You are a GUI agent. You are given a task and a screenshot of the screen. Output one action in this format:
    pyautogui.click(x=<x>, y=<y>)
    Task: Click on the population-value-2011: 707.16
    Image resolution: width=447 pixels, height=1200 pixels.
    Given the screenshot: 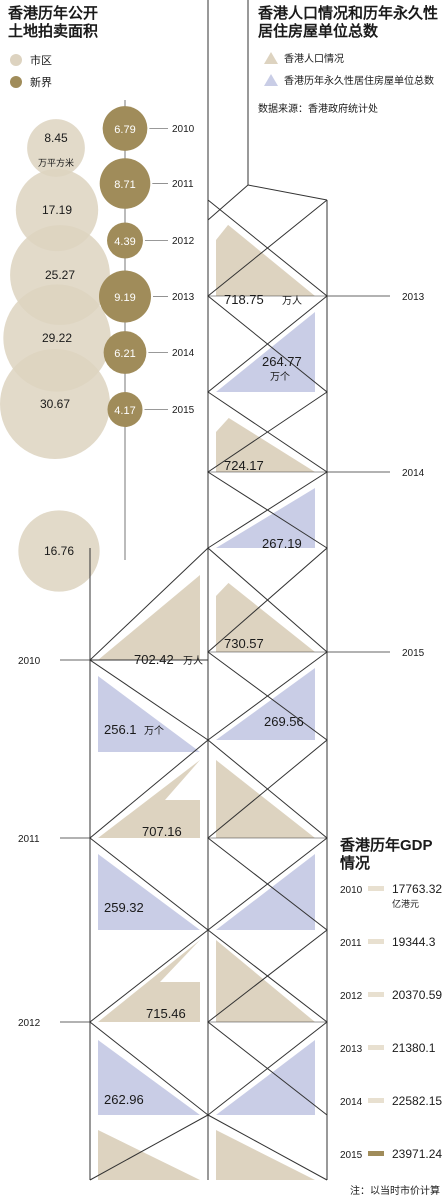 What is the action you would take?
    pyautogui.click(x=162, y=831)
    